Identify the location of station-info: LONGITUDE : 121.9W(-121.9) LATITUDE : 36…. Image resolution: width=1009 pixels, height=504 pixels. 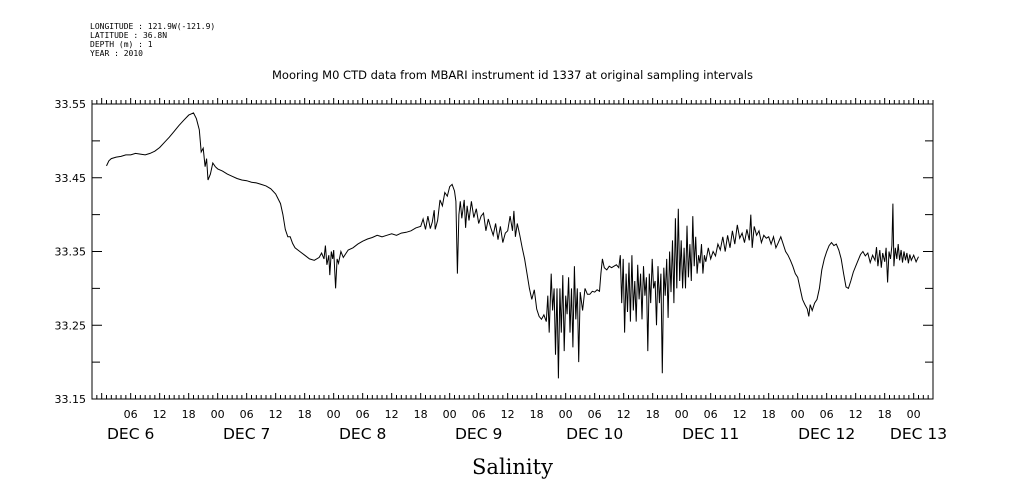
(152, 40).